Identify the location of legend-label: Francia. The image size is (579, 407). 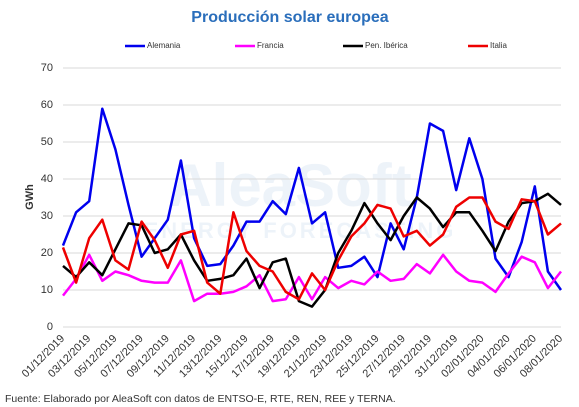
(270, 45).